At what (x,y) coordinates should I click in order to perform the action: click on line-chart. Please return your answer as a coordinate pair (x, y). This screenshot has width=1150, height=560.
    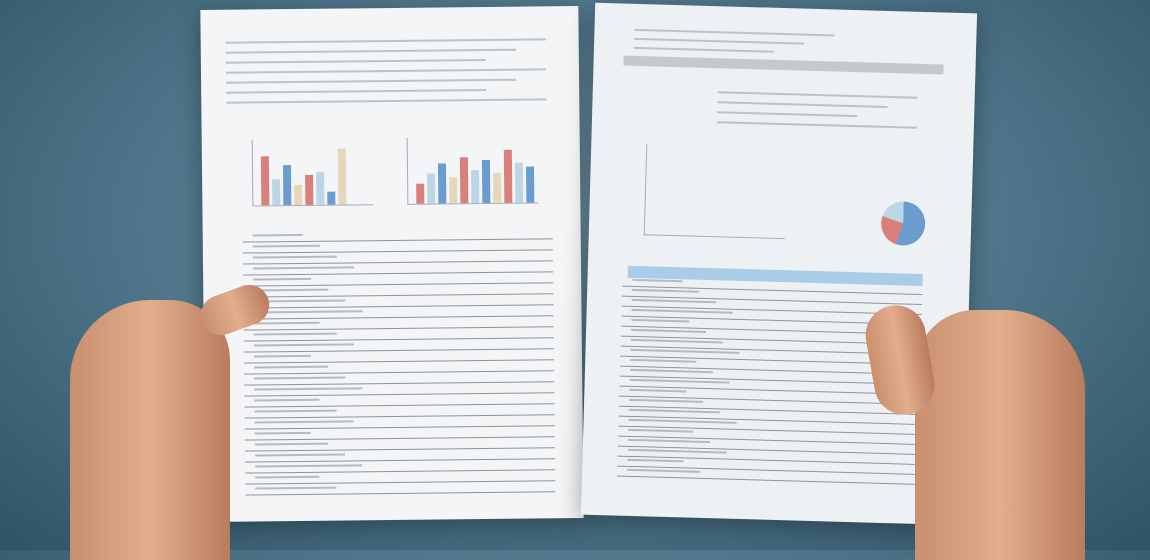
    Looking at the image, I should click on (715, 192).